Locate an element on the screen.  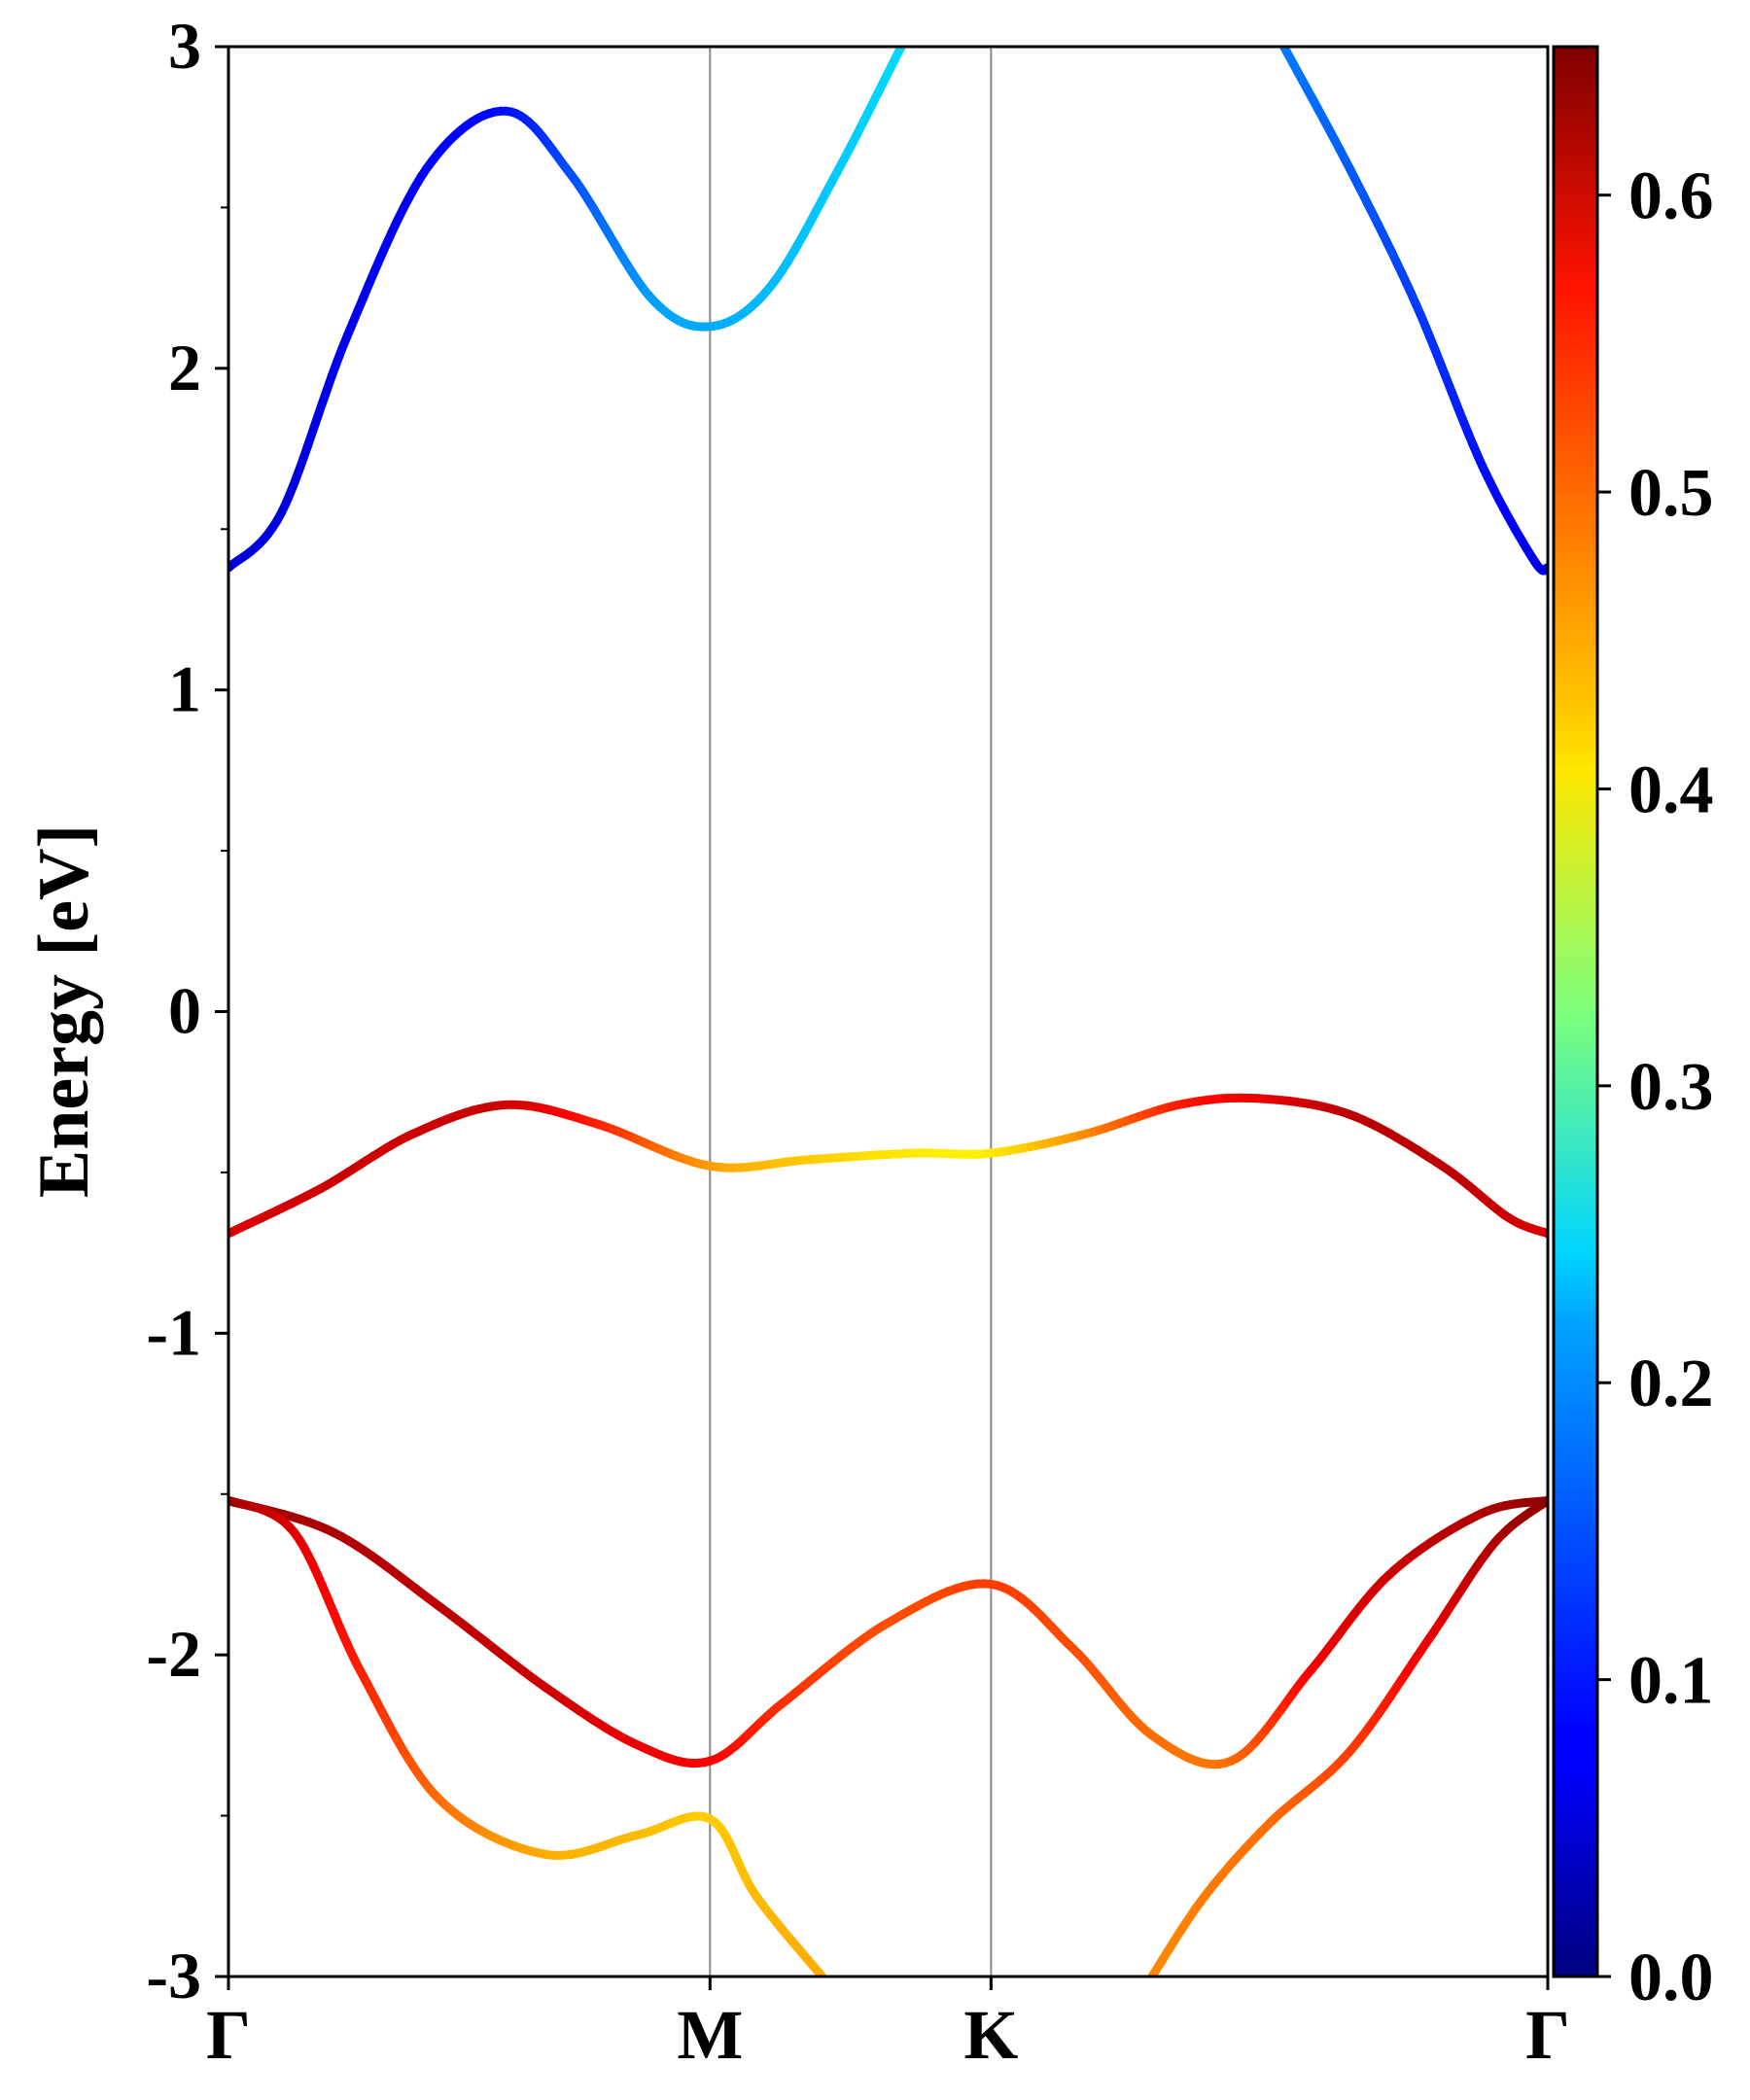
y-axis-ticks: 3 2 1 0 -1 -2 -3 is located at coordinates (187, 1010).